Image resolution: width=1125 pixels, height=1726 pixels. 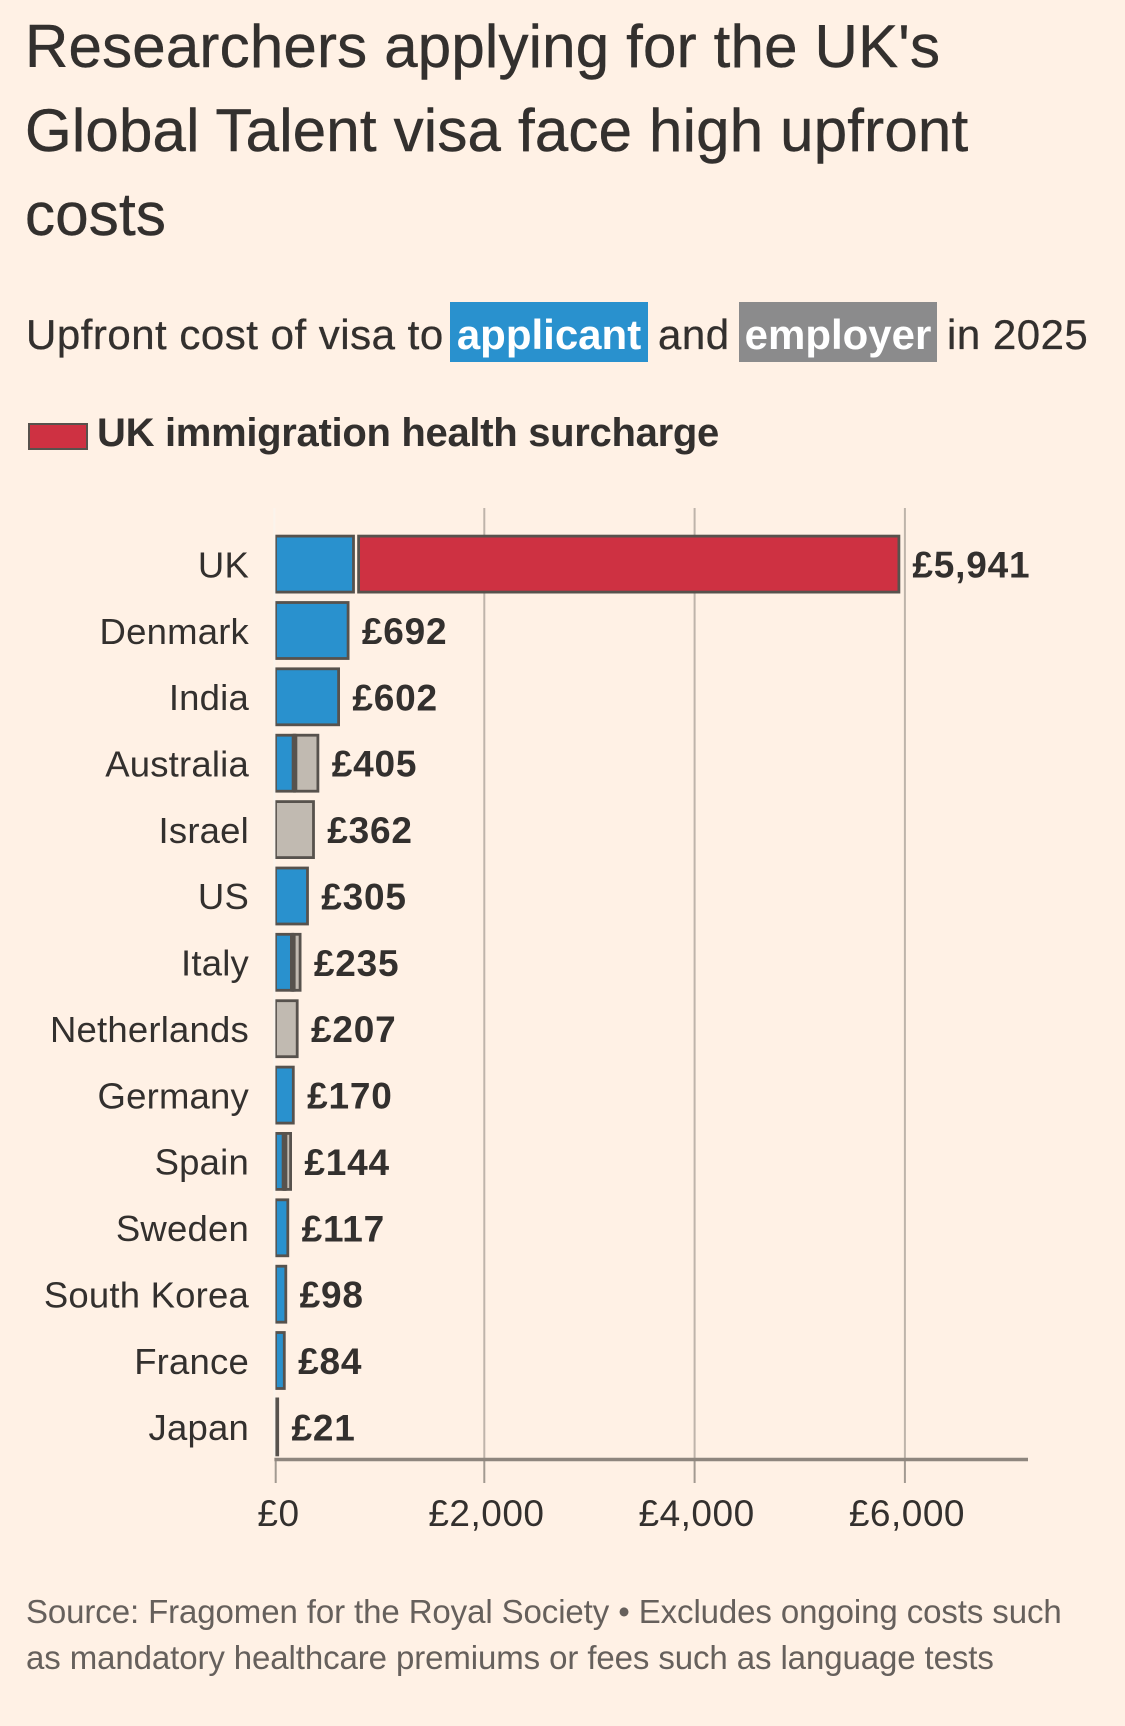 I want to click on svg-text: £362, so click(x=370, y=830).